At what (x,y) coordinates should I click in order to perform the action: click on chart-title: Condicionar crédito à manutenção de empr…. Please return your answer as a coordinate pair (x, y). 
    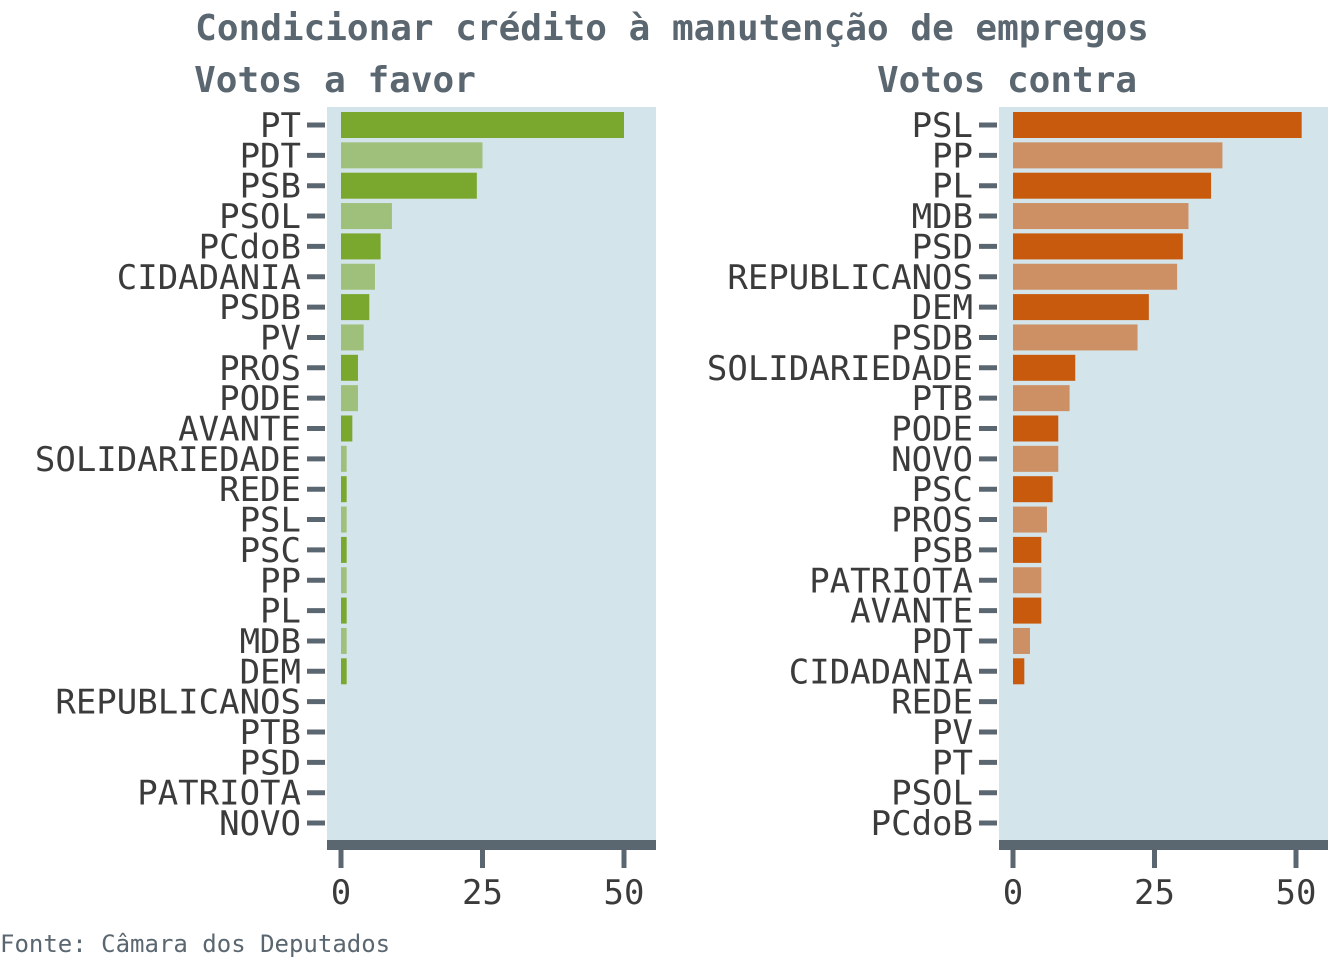
    Looking at the image, I should click on (672, 28).